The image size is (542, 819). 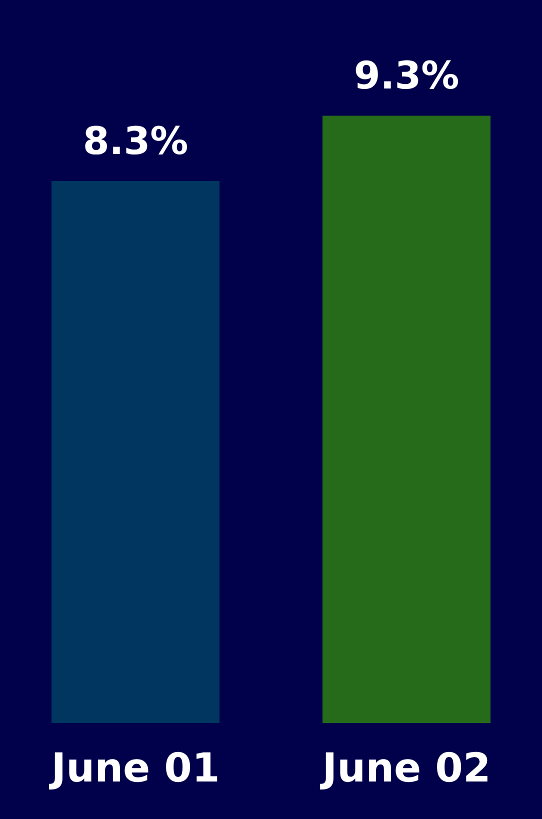 What do you see at coordinates (135, 140) in the screenshot?
I see `data-label: 8.3%` at bounding box center [135, 140].